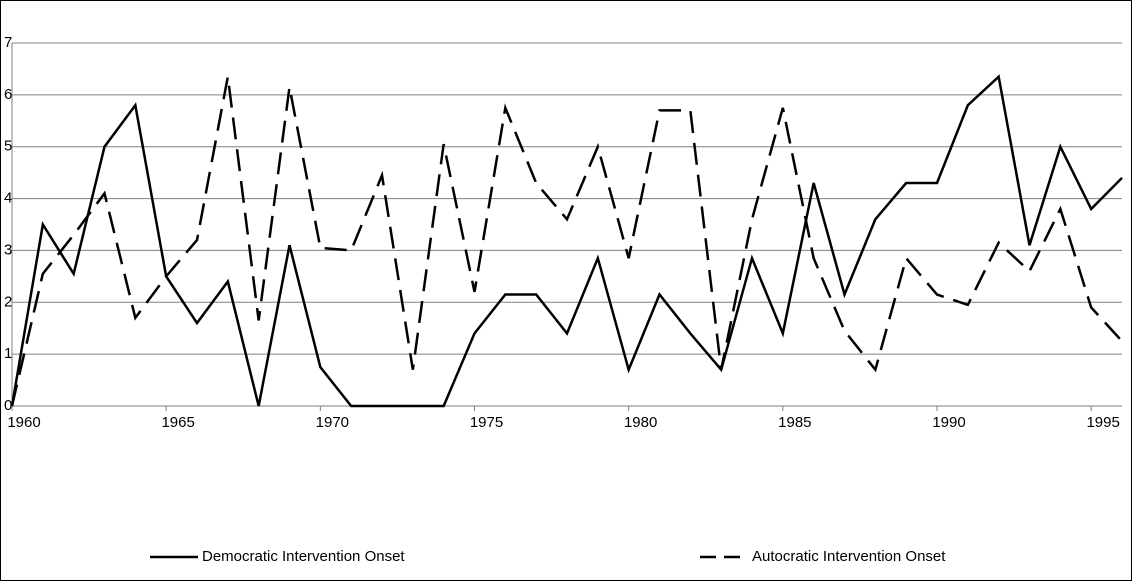 The width and height of the screenshot is (1132, 581). I want to click on y-tick-label: 5, so click(8, 146).